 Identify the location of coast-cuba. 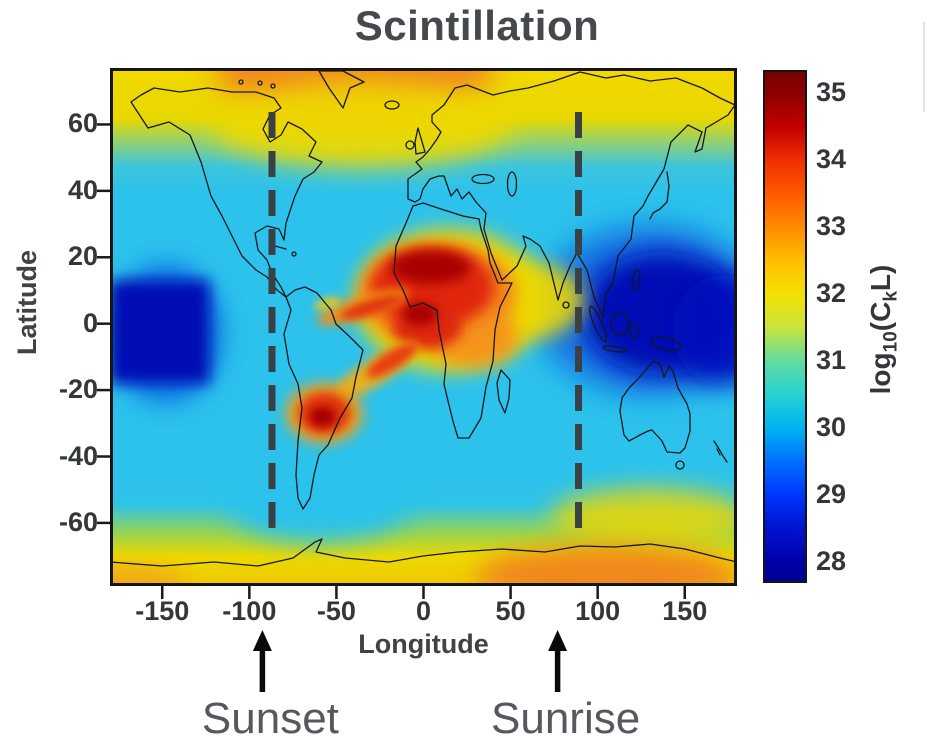
(280, 247).